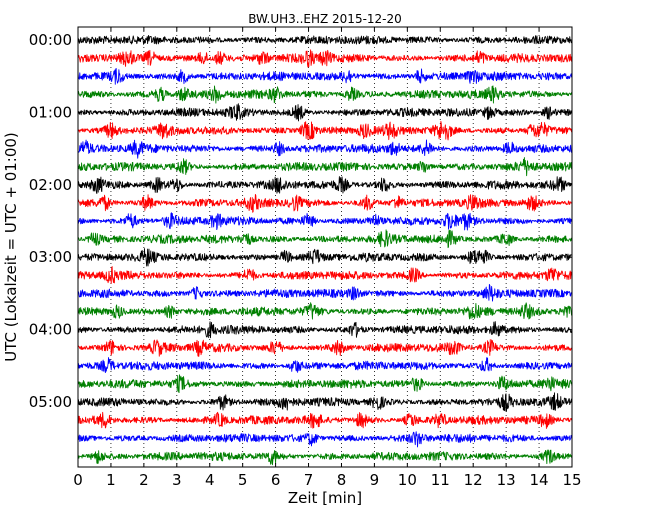 Image resolution: width=650 pixels, height=520 pixels. Describe the element at coordinates (11, 247) in the screenshot. I see `y-axis-label: UTC (Lokalzeit = UTC + 01:00)` at that location.